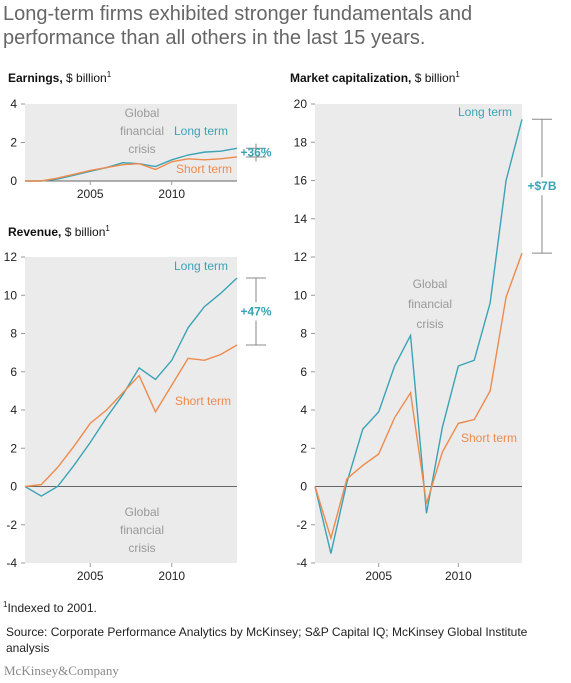 Image resolution: width=571 pixels, height=683 pixels. What do you see at coordinates (429, 324) in the screenshot?
I see `market_cap-crisis-annotation: crisis` at bounding box center [429, 324].